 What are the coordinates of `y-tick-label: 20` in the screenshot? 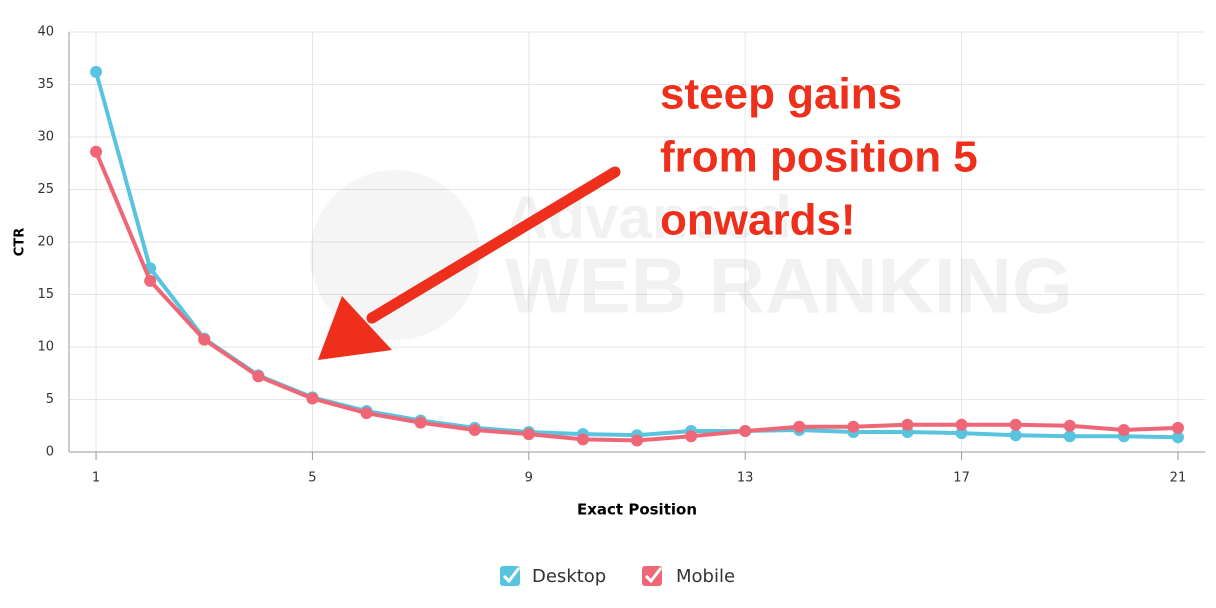 It's located at (45, 242).